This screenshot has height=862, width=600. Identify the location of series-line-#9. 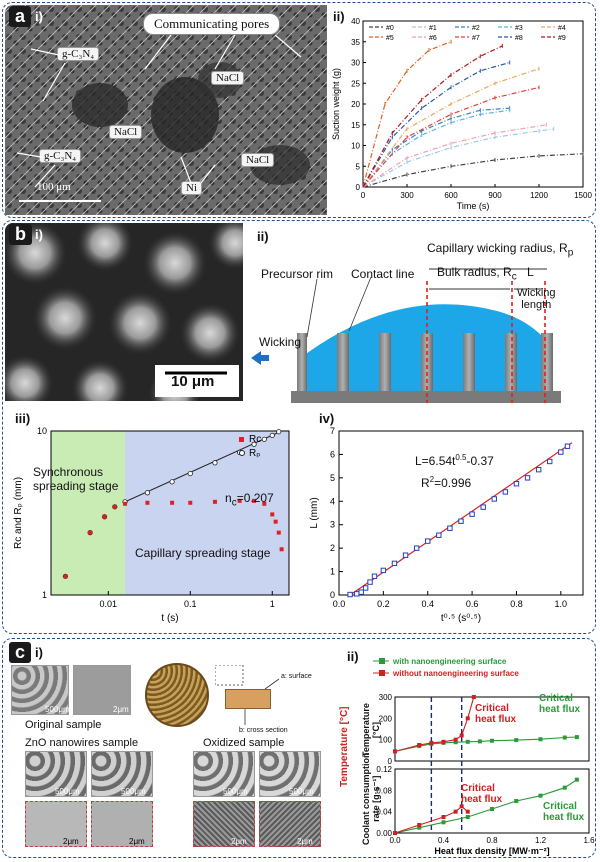
(432, 116).